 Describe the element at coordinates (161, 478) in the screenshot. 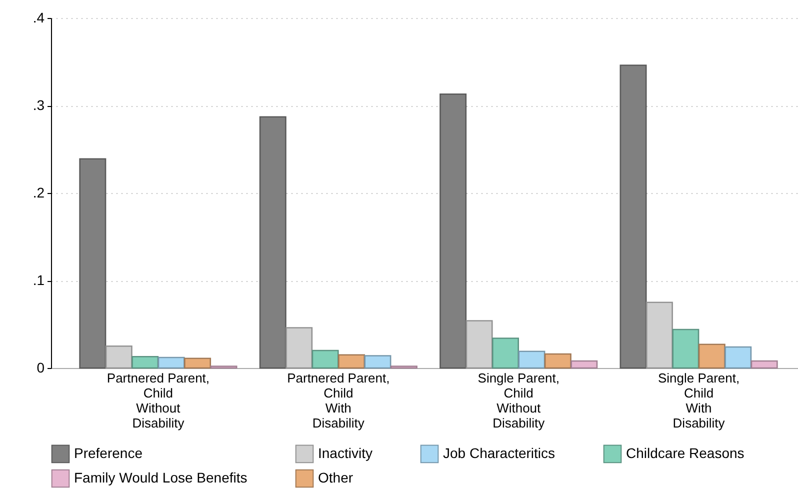

I see `legend-label: Family Would Lose Benefits` at that location.